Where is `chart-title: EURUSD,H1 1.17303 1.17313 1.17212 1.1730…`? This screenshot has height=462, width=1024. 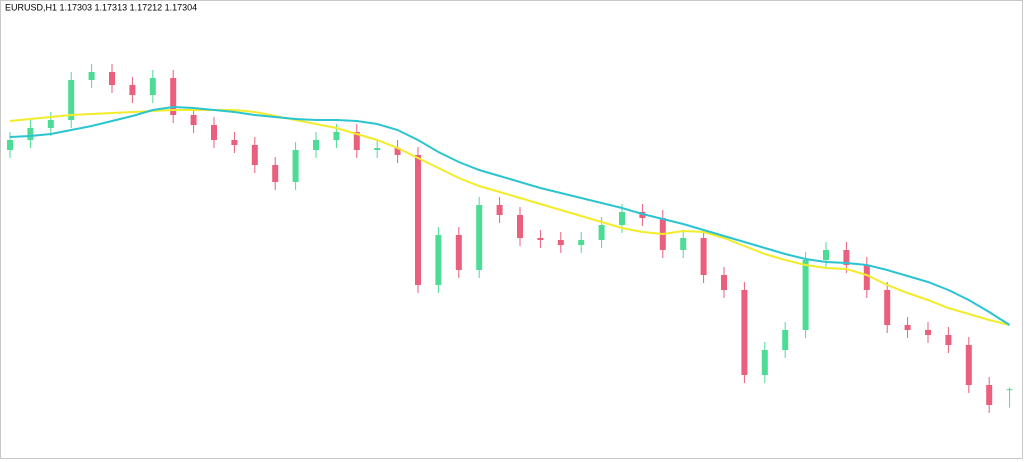 chart-title: EURUSD,H1 1.17303 1.17313 1.17212 1.1730… is located at coordinates (101, 7).